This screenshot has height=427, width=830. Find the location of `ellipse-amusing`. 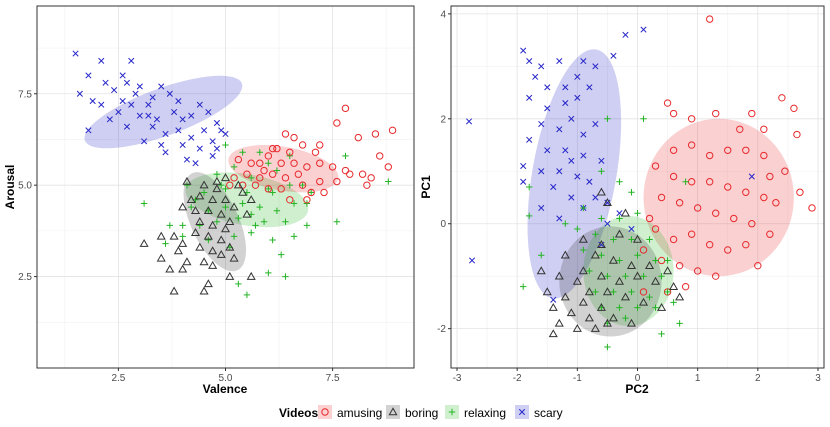

ellipse-amusing is located at coordinates (718, 197).